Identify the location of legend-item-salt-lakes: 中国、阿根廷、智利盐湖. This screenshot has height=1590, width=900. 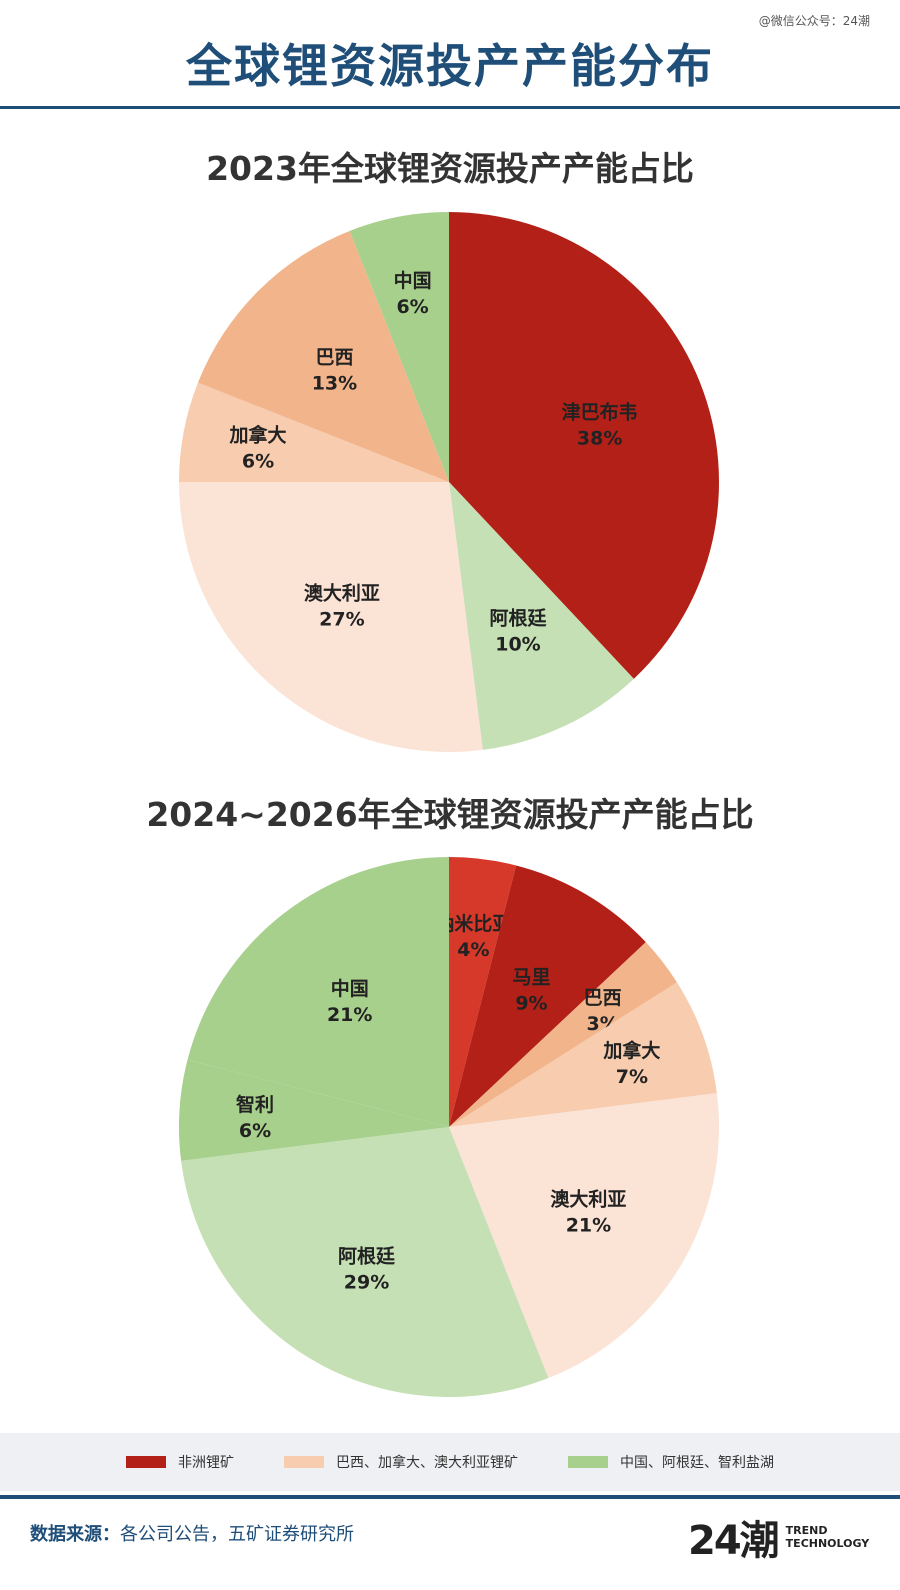
(671, 1462).